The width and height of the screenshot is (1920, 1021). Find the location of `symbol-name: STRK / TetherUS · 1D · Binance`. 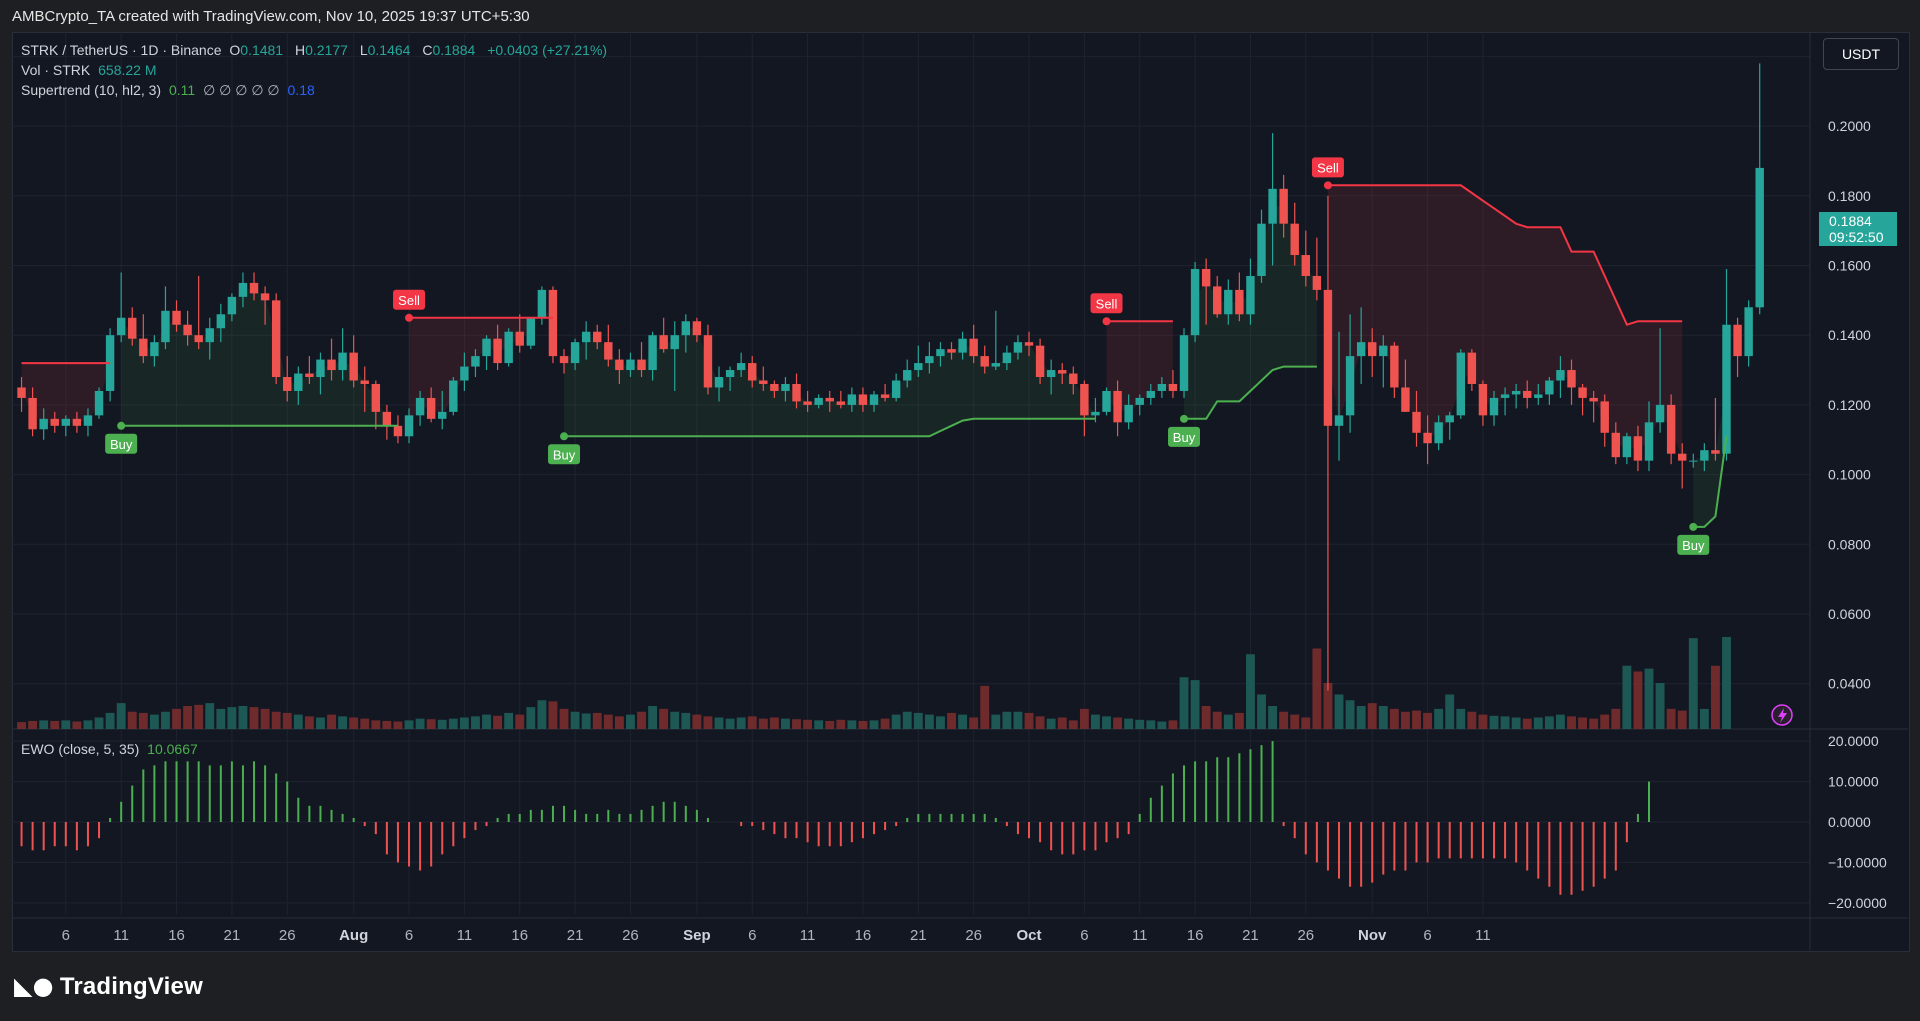

symbol-name: STRK / TetherUS · 1D · Binance is located at coordinates (121, 50).